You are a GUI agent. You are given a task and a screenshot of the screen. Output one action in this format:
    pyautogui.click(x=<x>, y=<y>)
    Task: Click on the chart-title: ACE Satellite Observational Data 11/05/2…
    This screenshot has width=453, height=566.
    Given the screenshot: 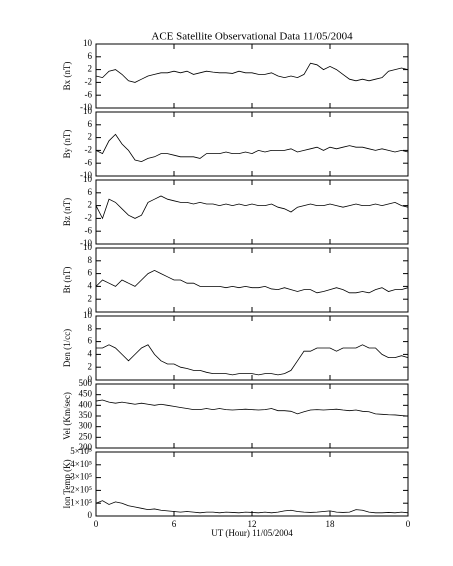 What is the action you would take?
    pyautogui.click(x=252, y=37)
    